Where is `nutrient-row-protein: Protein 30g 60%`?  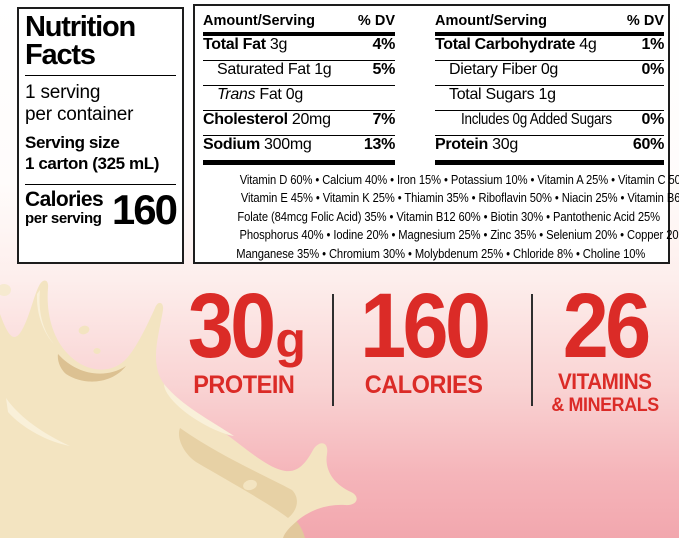
nutrient-row-protein: Protein 30g 60% is located at coordinates (549, 148).